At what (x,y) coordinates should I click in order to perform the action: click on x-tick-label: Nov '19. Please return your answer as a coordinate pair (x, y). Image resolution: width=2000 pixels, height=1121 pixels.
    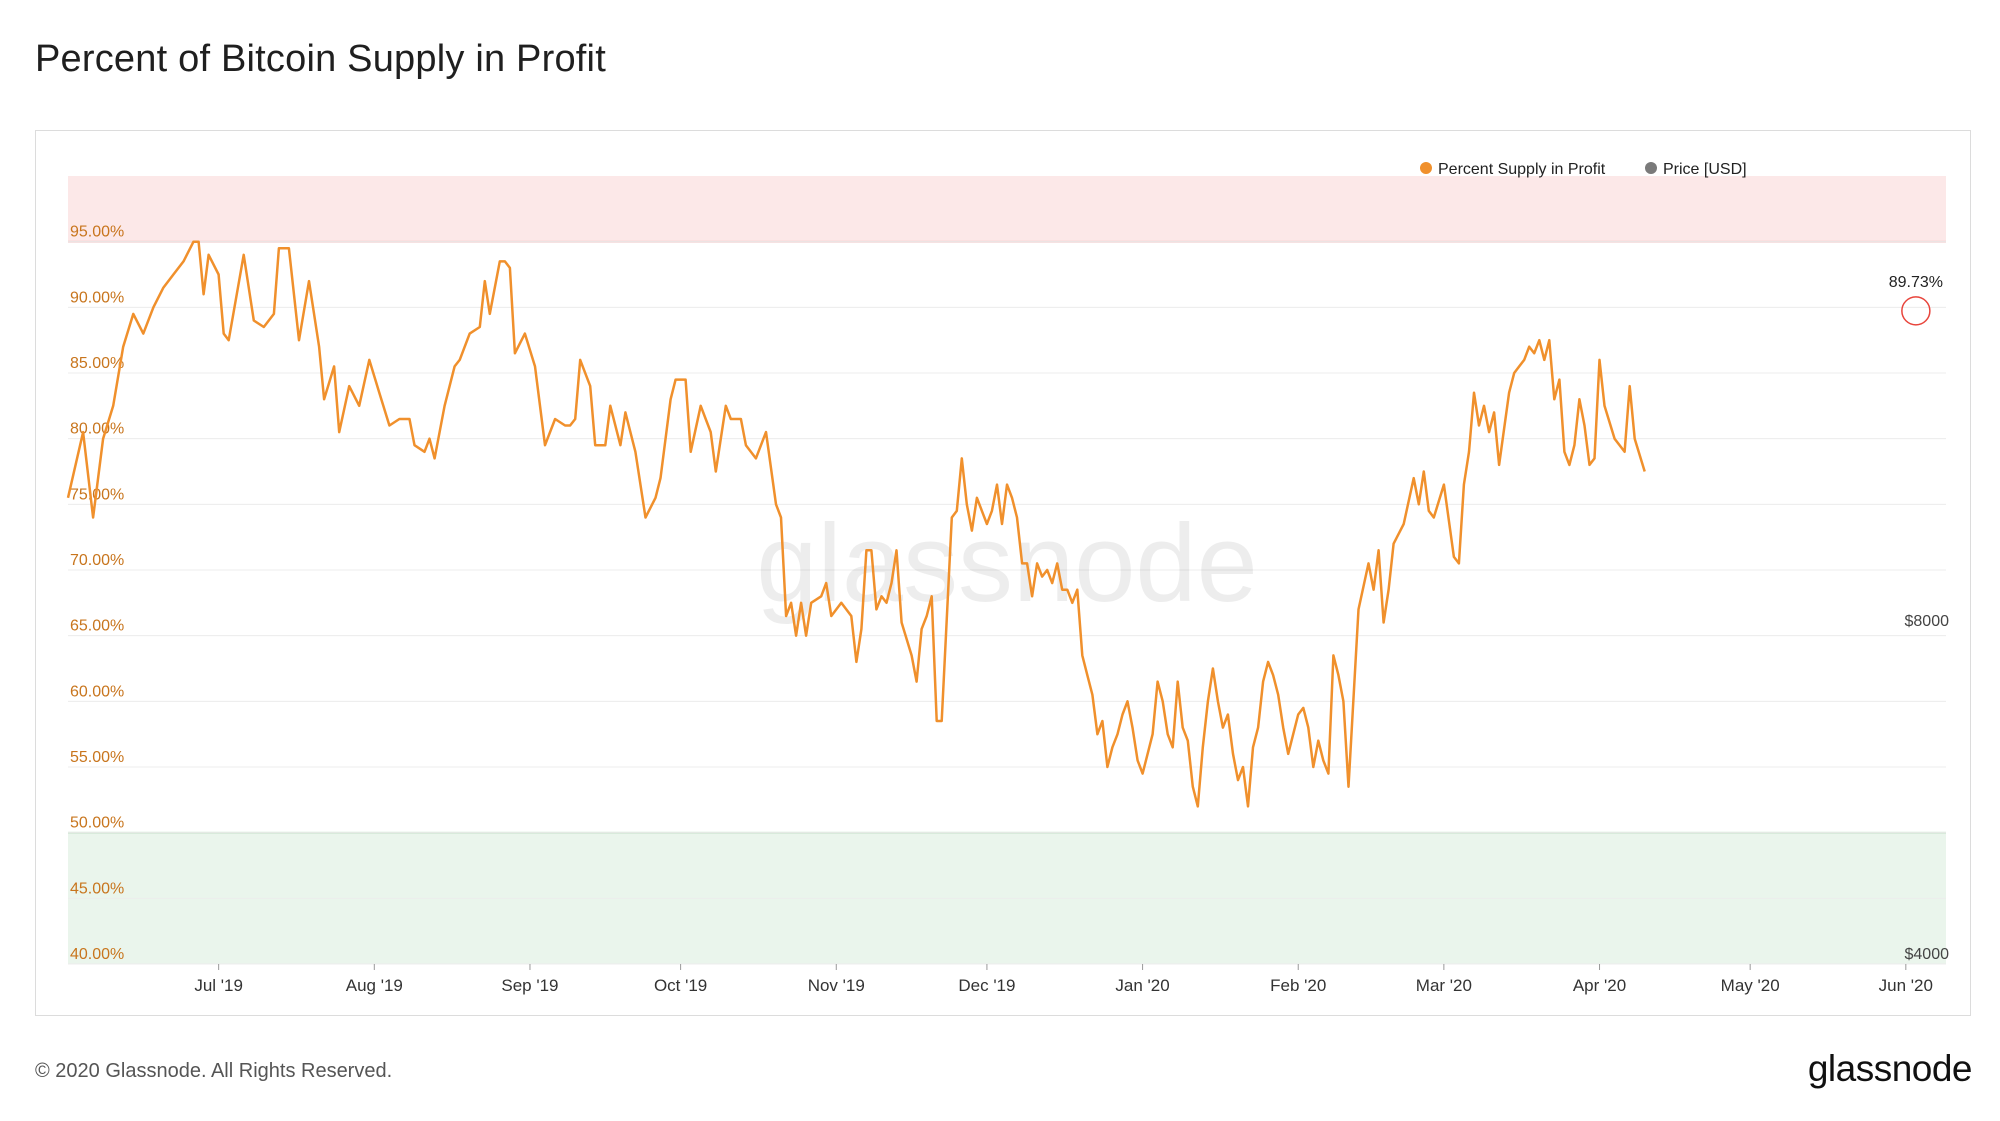
    Looking at the image, I should click on (836, 985).